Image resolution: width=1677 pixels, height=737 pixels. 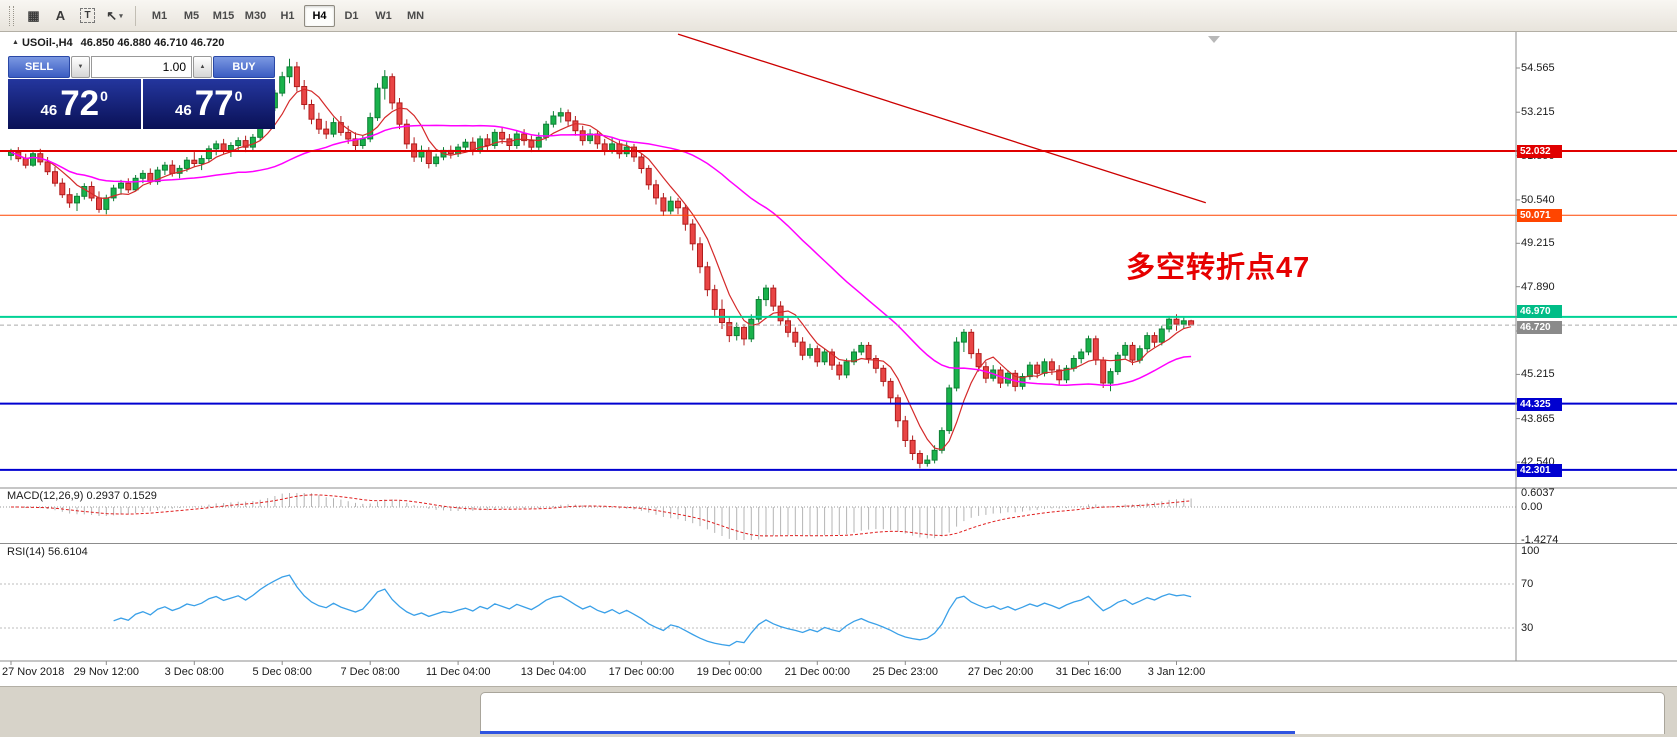 I want to click on chart-ohlc-header: ▲ USOil-,H4 46.850 46.880 46.710 46.720, so click(x=118, y=43).